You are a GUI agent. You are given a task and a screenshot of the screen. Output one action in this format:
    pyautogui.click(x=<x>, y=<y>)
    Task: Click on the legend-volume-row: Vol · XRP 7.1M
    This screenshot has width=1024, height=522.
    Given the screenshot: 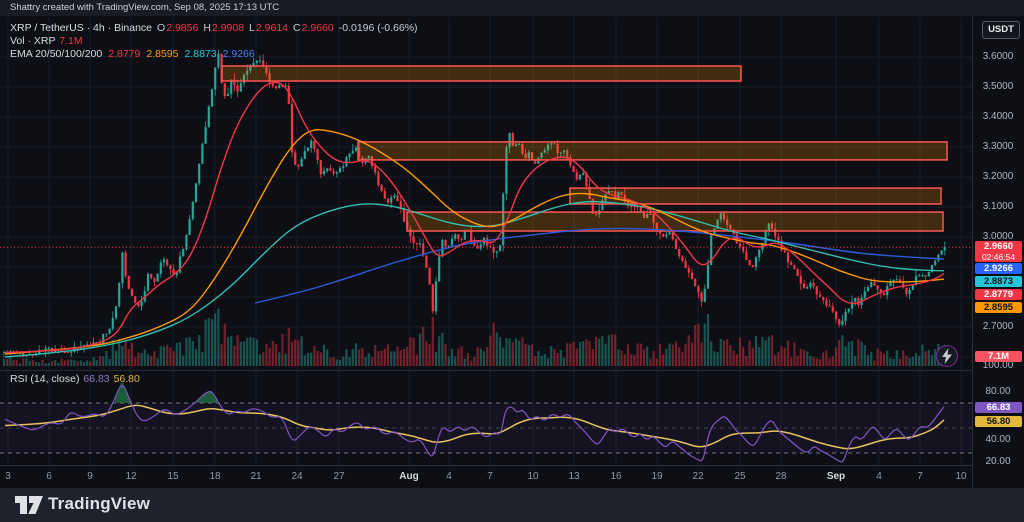 What is the action you would take?
    pyautogui.click(x=214, y=41)
    